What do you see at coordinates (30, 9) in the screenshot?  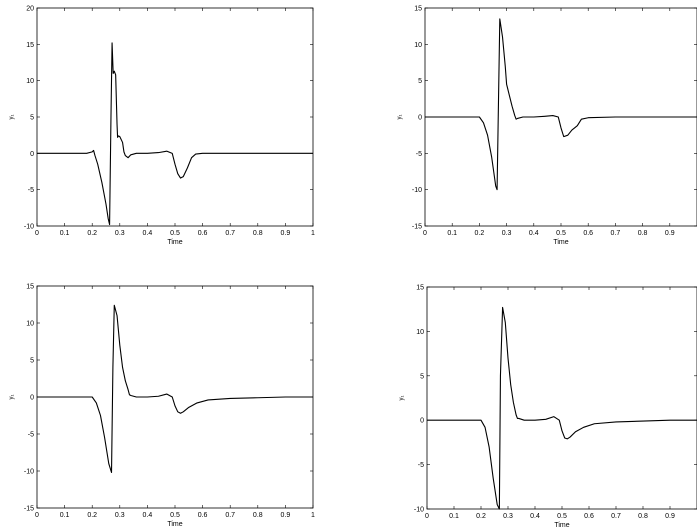 I see `y-tick-label: 20` at bounding box center [30, 9].